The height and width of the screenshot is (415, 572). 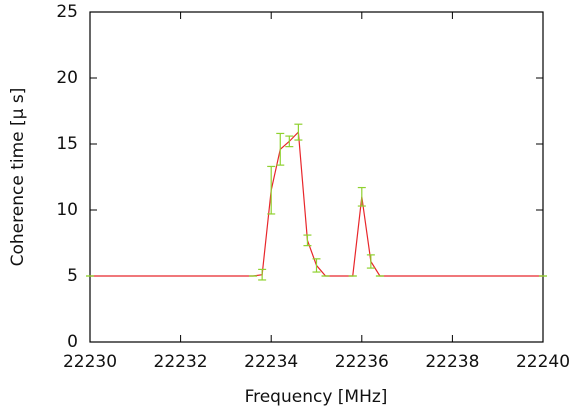 I want to click on x-tick-label: 22234, so click(x=271, y=362).